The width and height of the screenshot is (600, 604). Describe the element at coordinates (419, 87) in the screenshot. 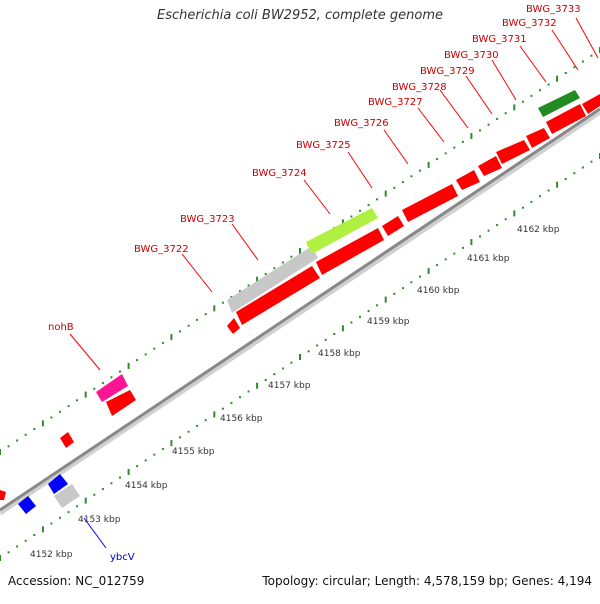

I see `gene-label: BWG_3728` at that location.